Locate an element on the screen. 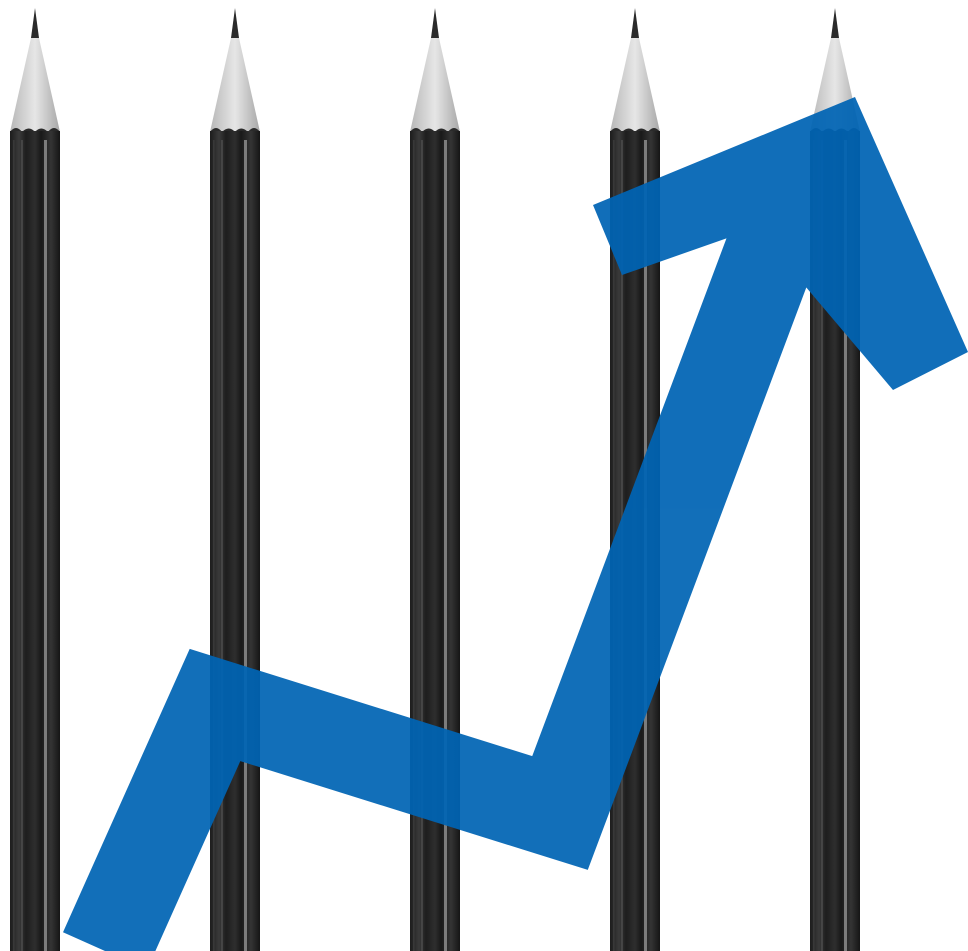 This screenshot has width=968, height=951. pencil-icon is located at coordinates (35, 479).